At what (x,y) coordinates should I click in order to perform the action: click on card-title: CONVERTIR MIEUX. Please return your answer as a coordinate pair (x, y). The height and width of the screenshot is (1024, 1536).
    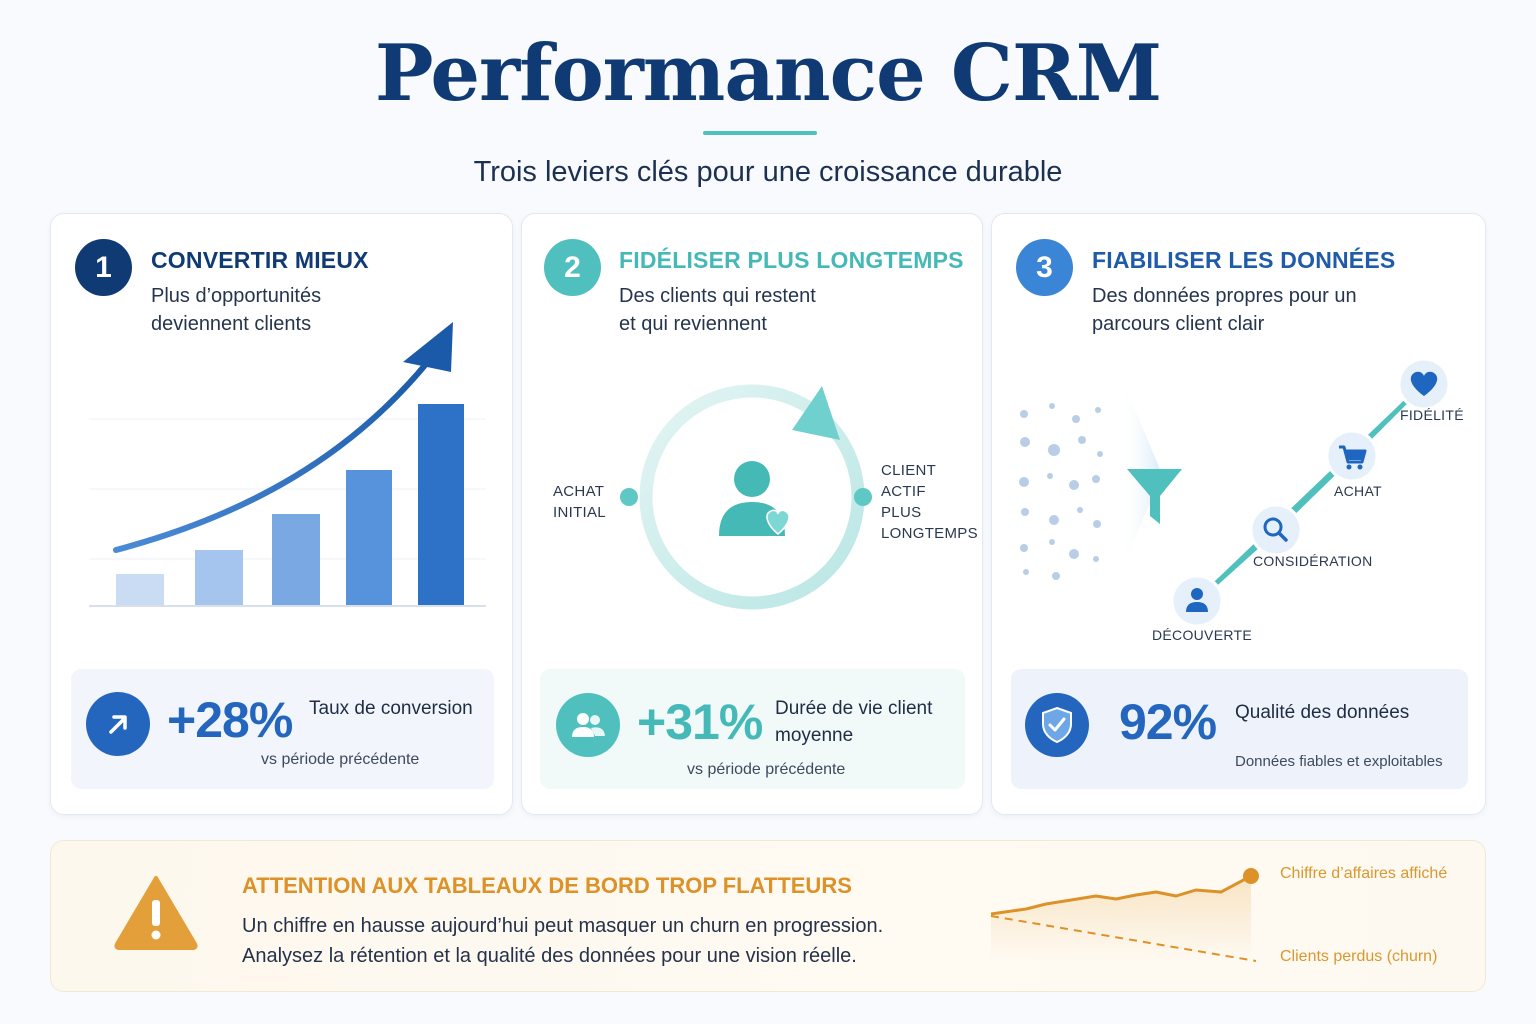
    Looking at the image, I should click on (260, 260).